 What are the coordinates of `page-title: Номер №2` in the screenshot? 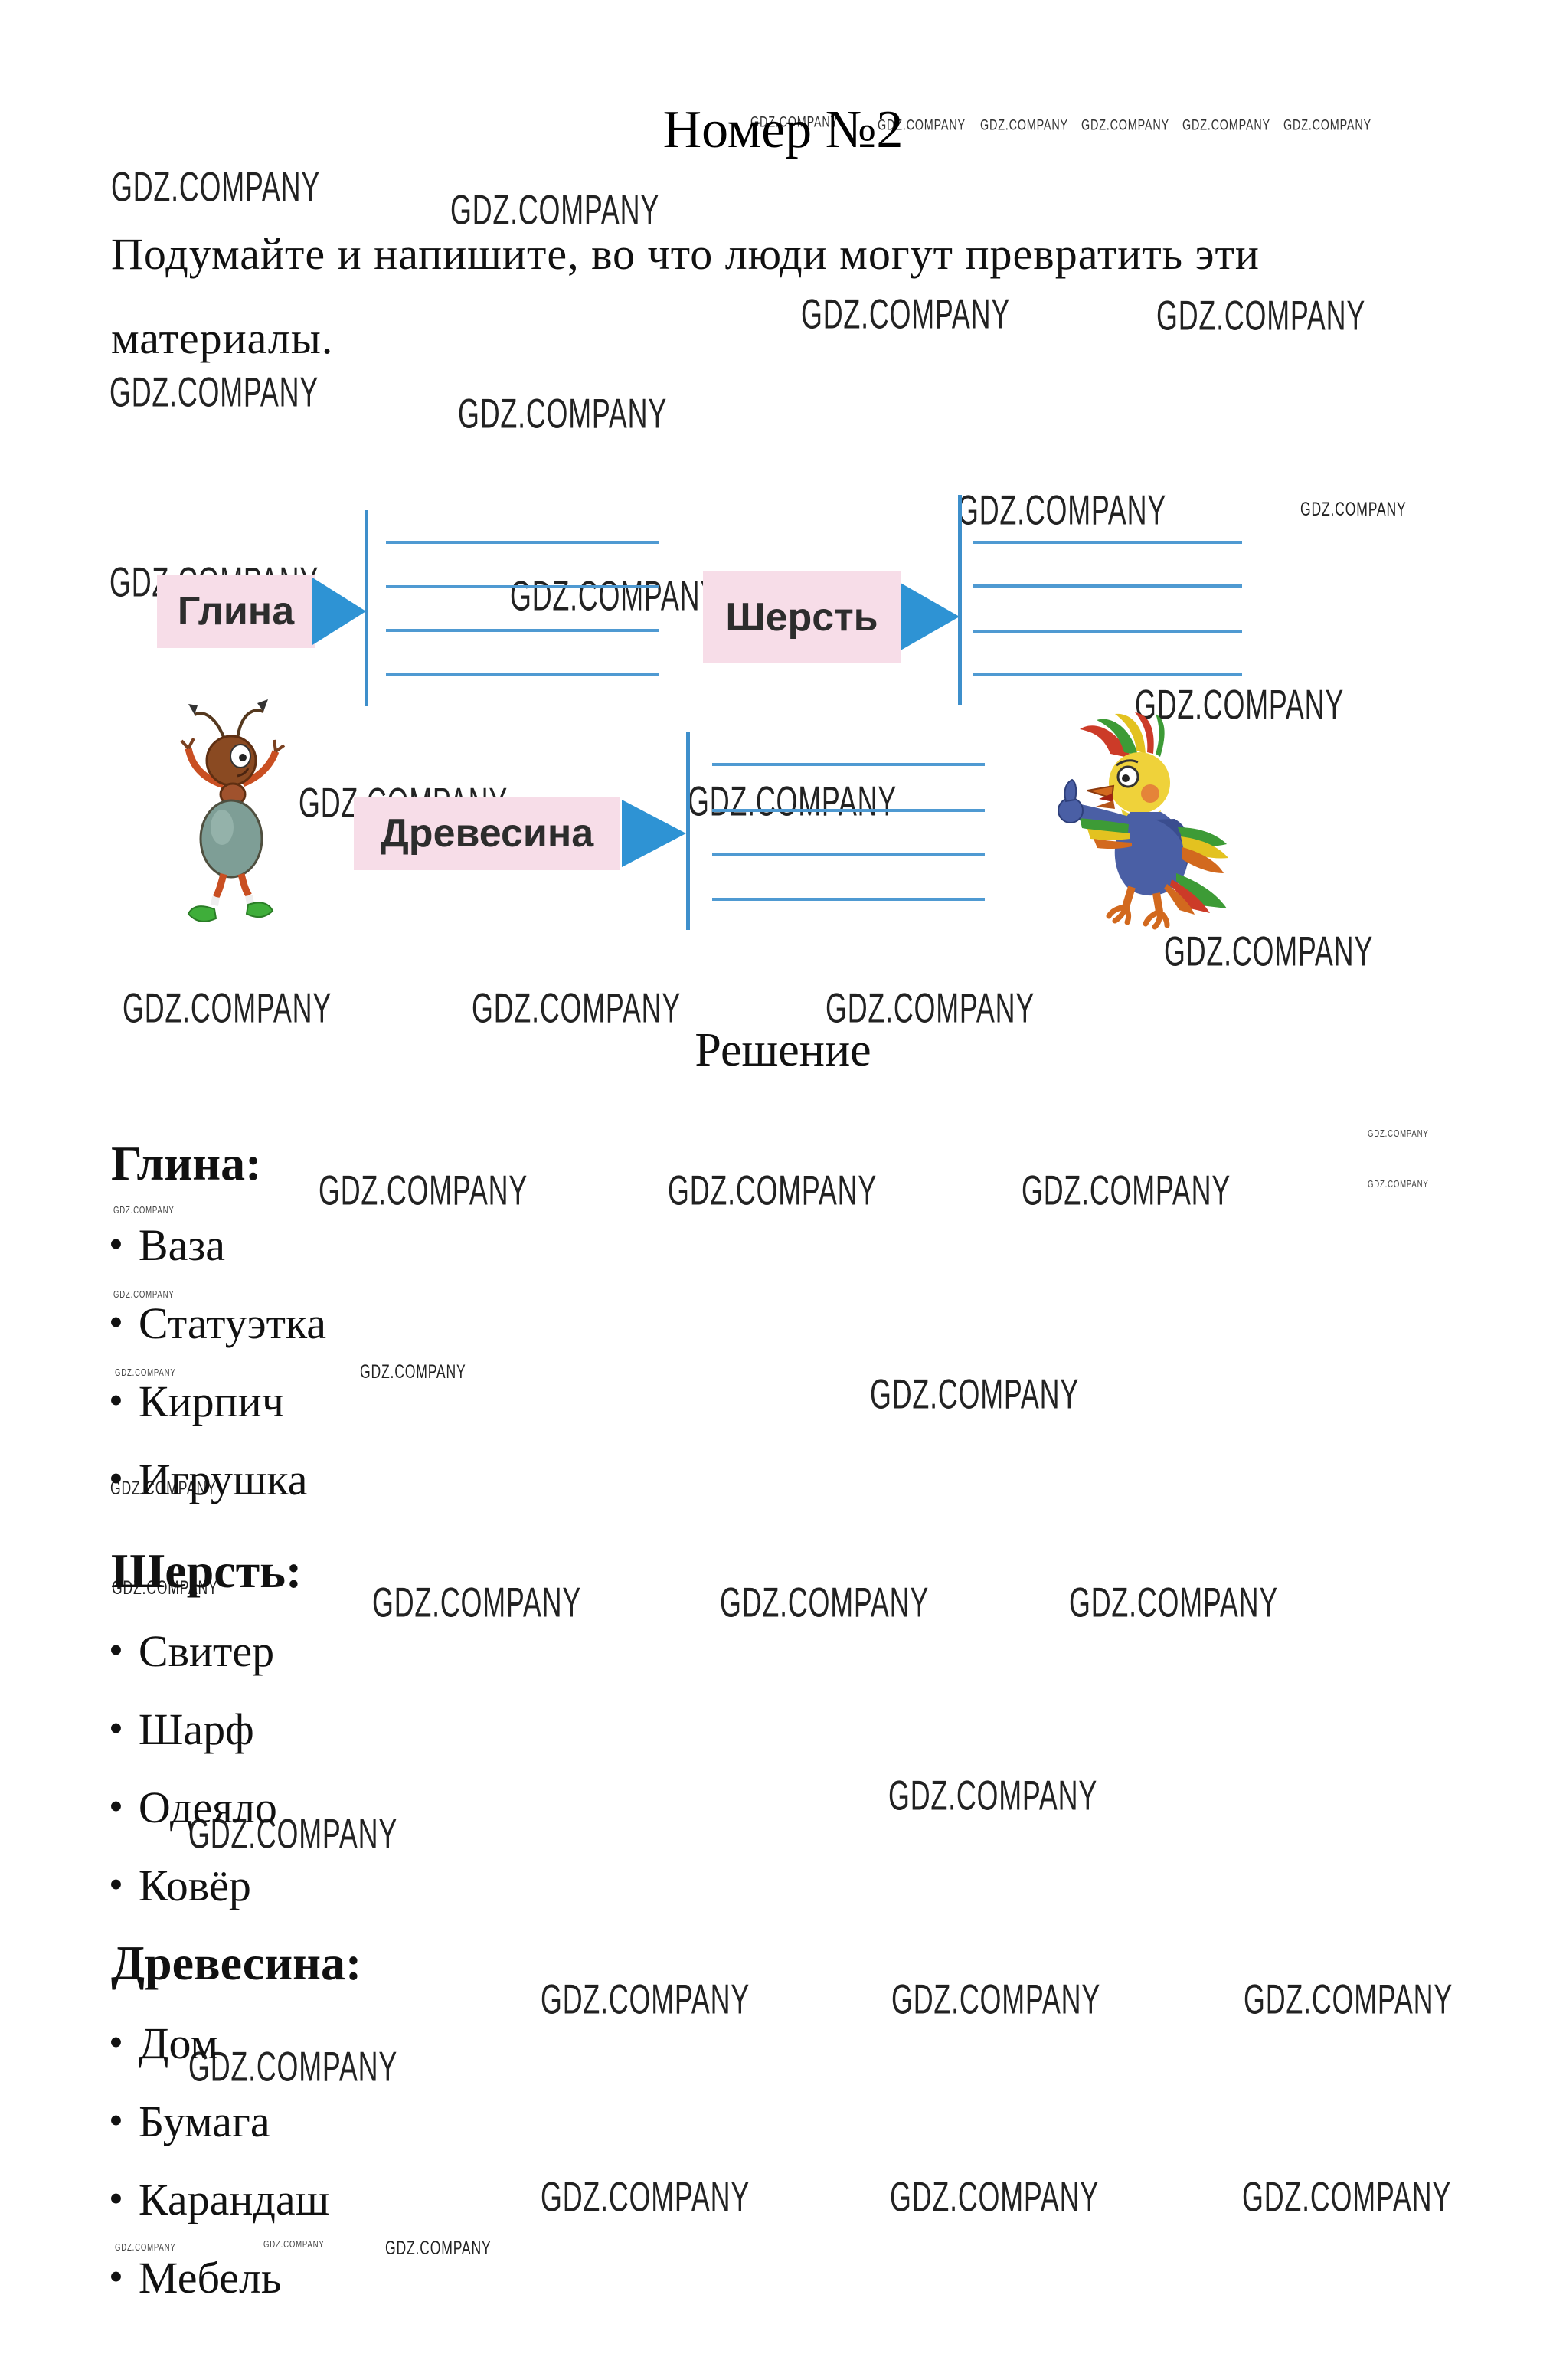 It's located at (783, 129).